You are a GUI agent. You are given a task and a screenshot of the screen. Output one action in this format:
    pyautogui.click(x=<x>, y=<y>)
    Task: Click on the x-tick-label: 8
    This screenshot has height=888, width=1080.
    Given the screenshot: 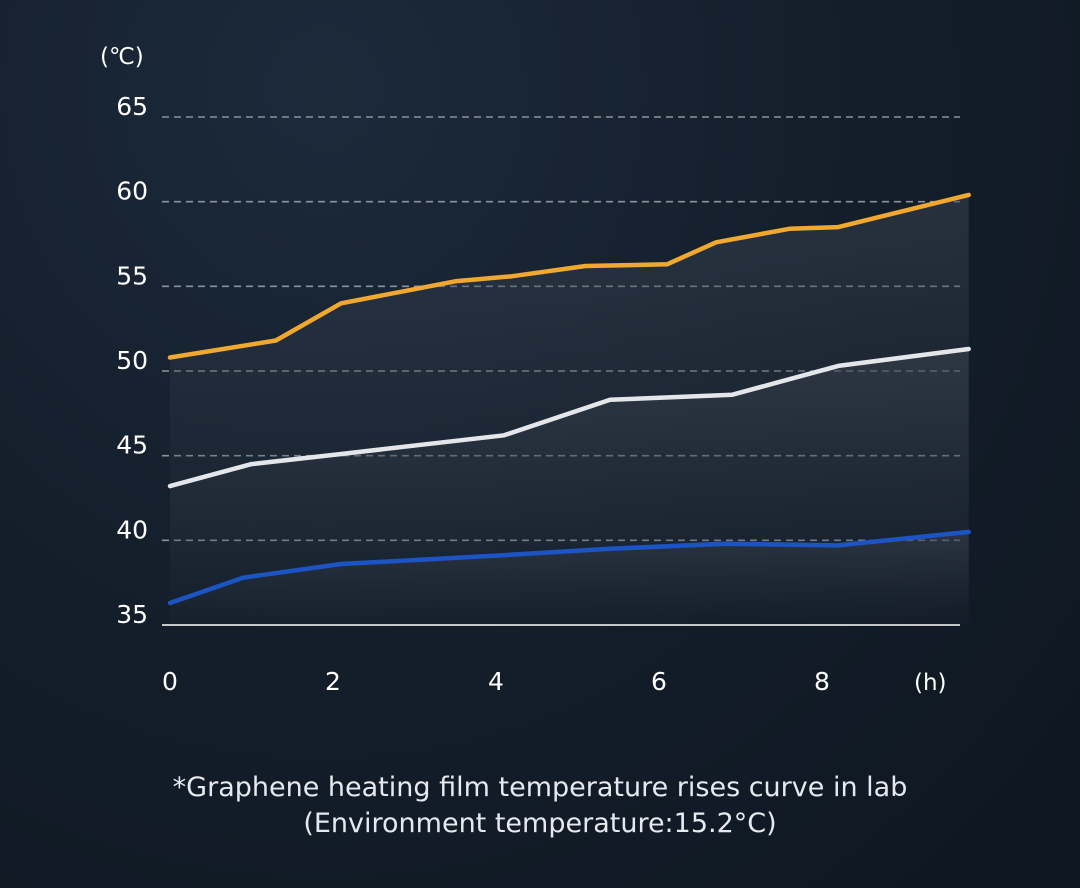 What is the action you would take?
    pyautogui.click(x=822, y=681)
    